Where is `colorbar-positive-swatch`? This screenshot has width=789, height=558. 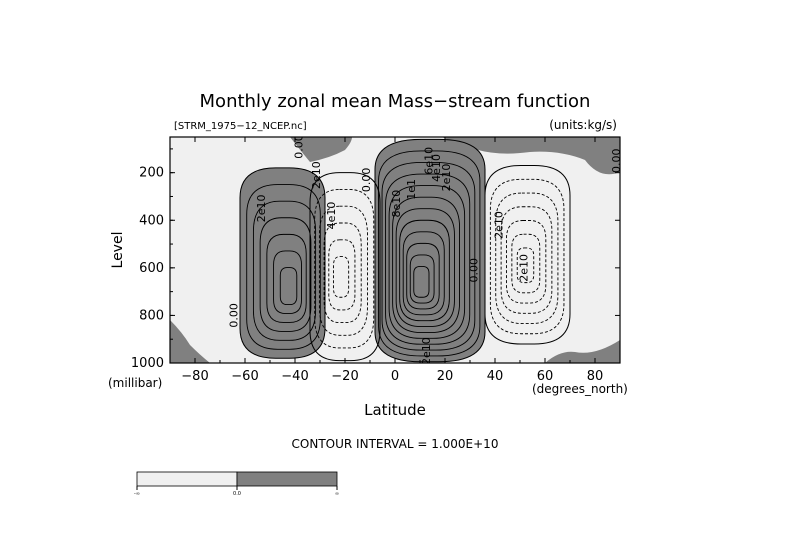
colorbar-positive-swatch is located at coordinates (287, 479).